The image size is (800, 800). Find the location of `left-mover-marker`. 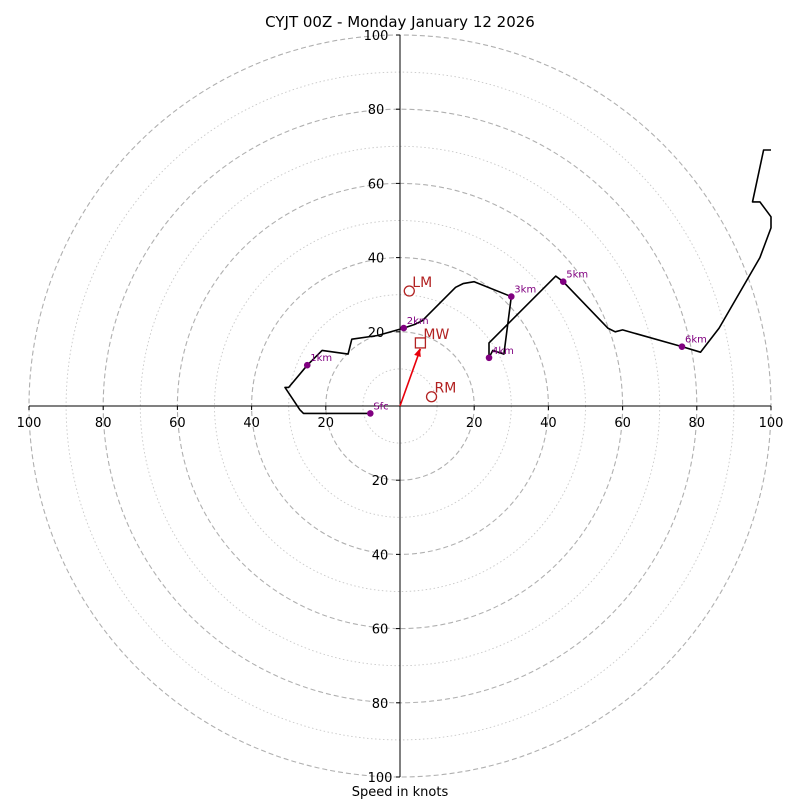

left-mover-marker is located at coordinates (409, 291).